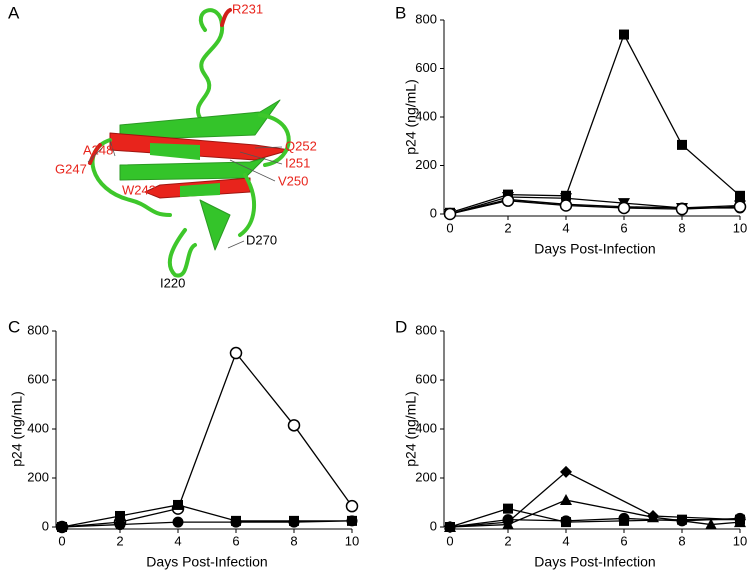 Image resolution: width=750 pixels, height=576 pixels. I want to click on panel-label: D, so click(401, 326).